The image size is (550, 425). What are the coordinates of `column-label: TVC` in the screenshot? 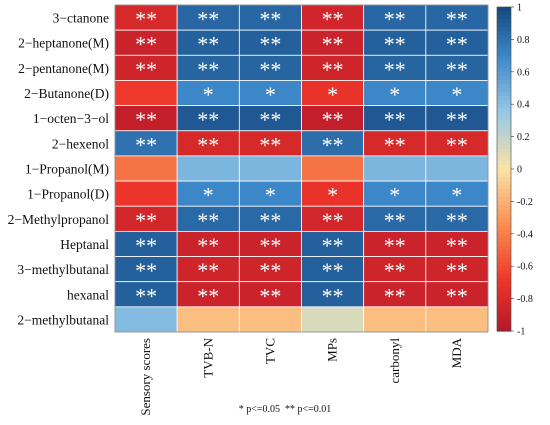 It's located at (269, 351).